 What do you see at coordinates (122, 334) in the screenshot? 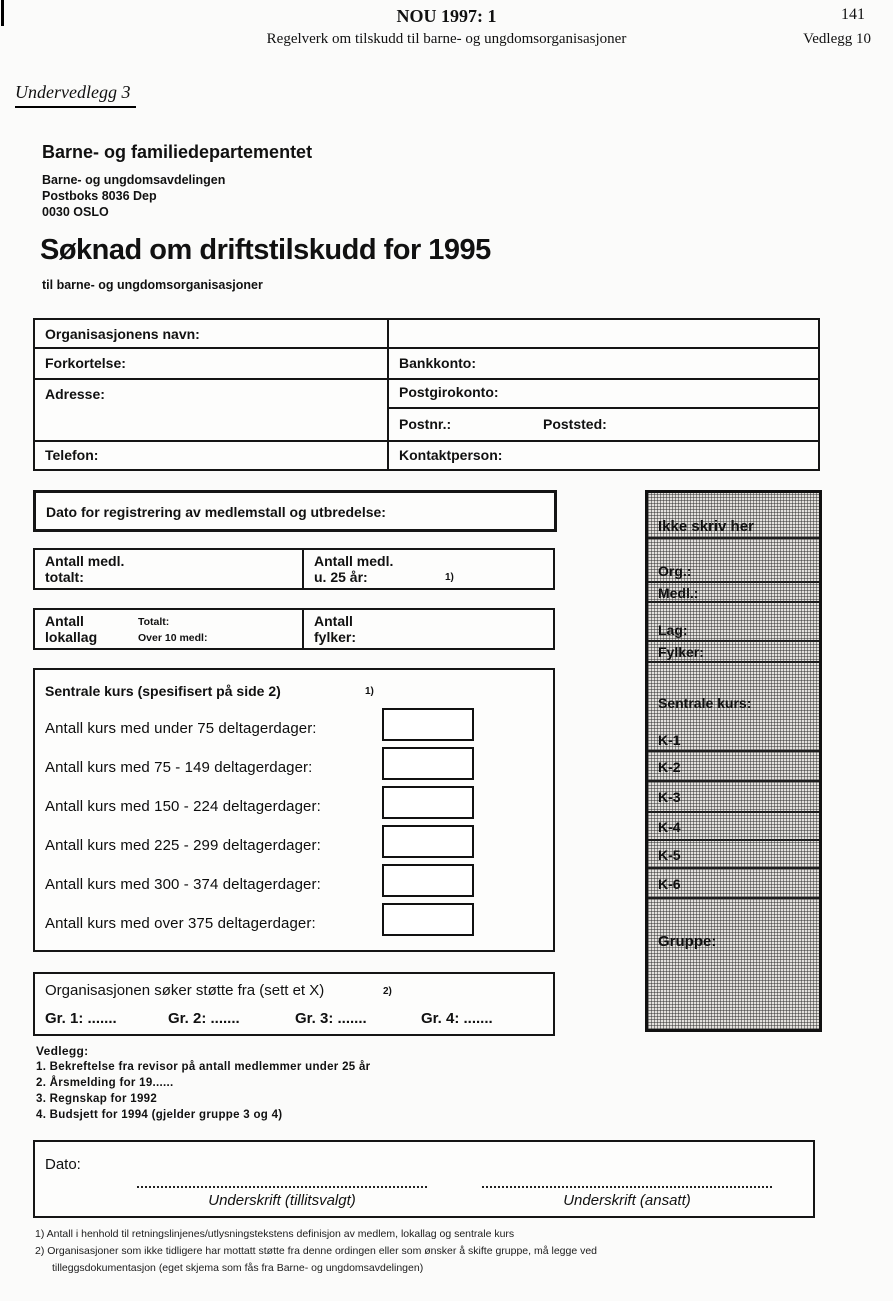
I see `label-organization-name: Organisasjonens navn:` at bounding box center [122, 334].